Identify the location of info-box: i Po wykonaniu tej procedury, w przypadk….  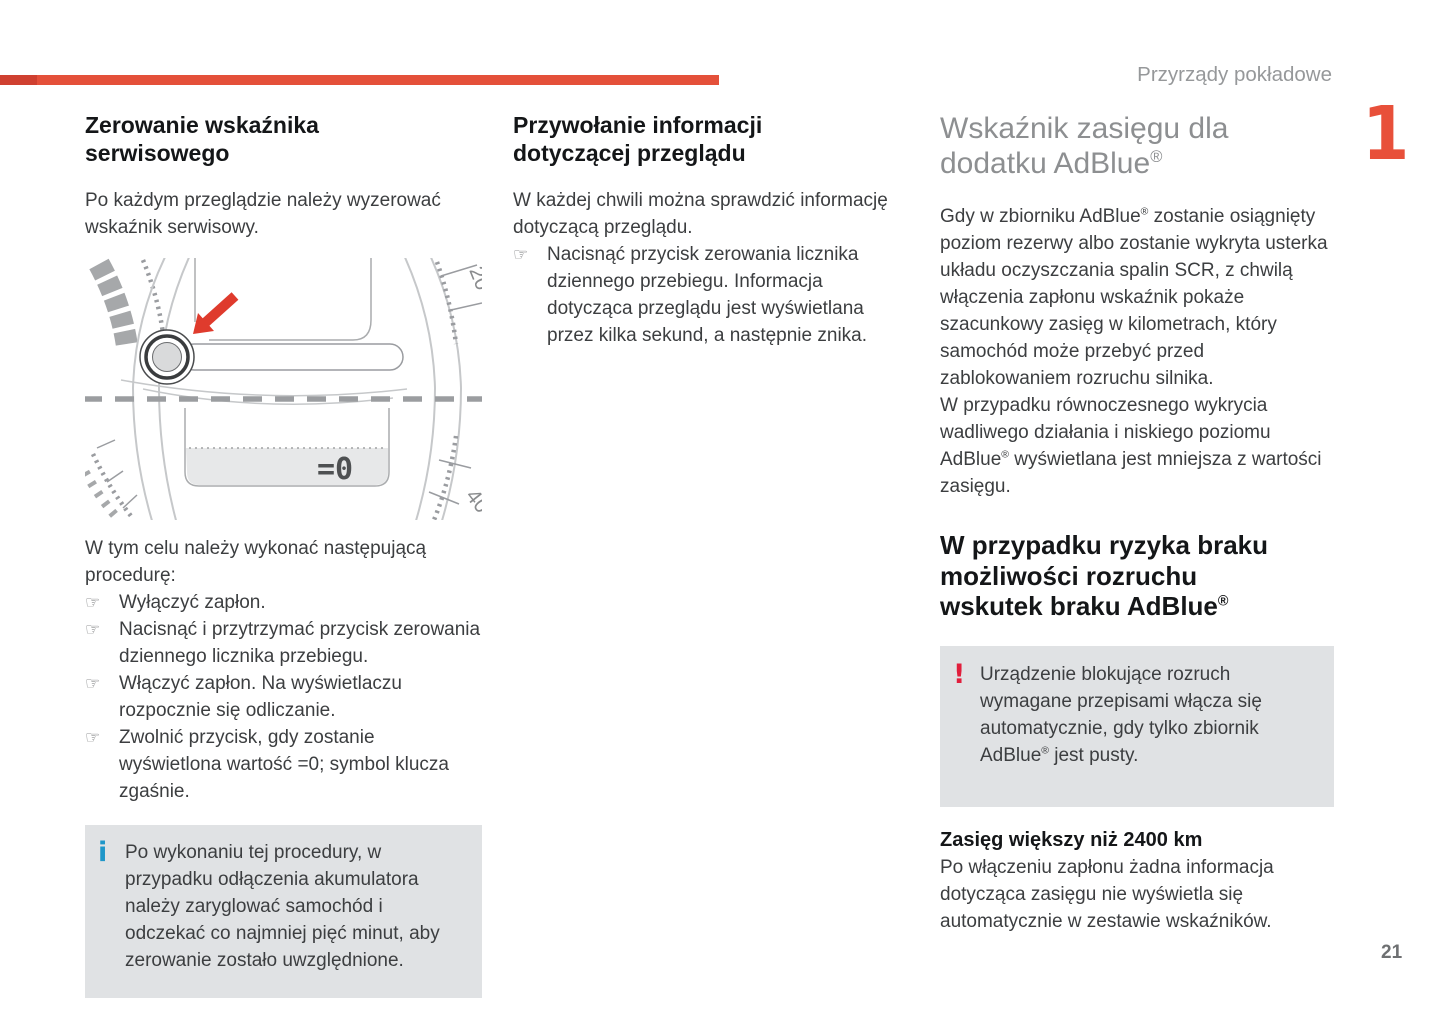
(283, 912).